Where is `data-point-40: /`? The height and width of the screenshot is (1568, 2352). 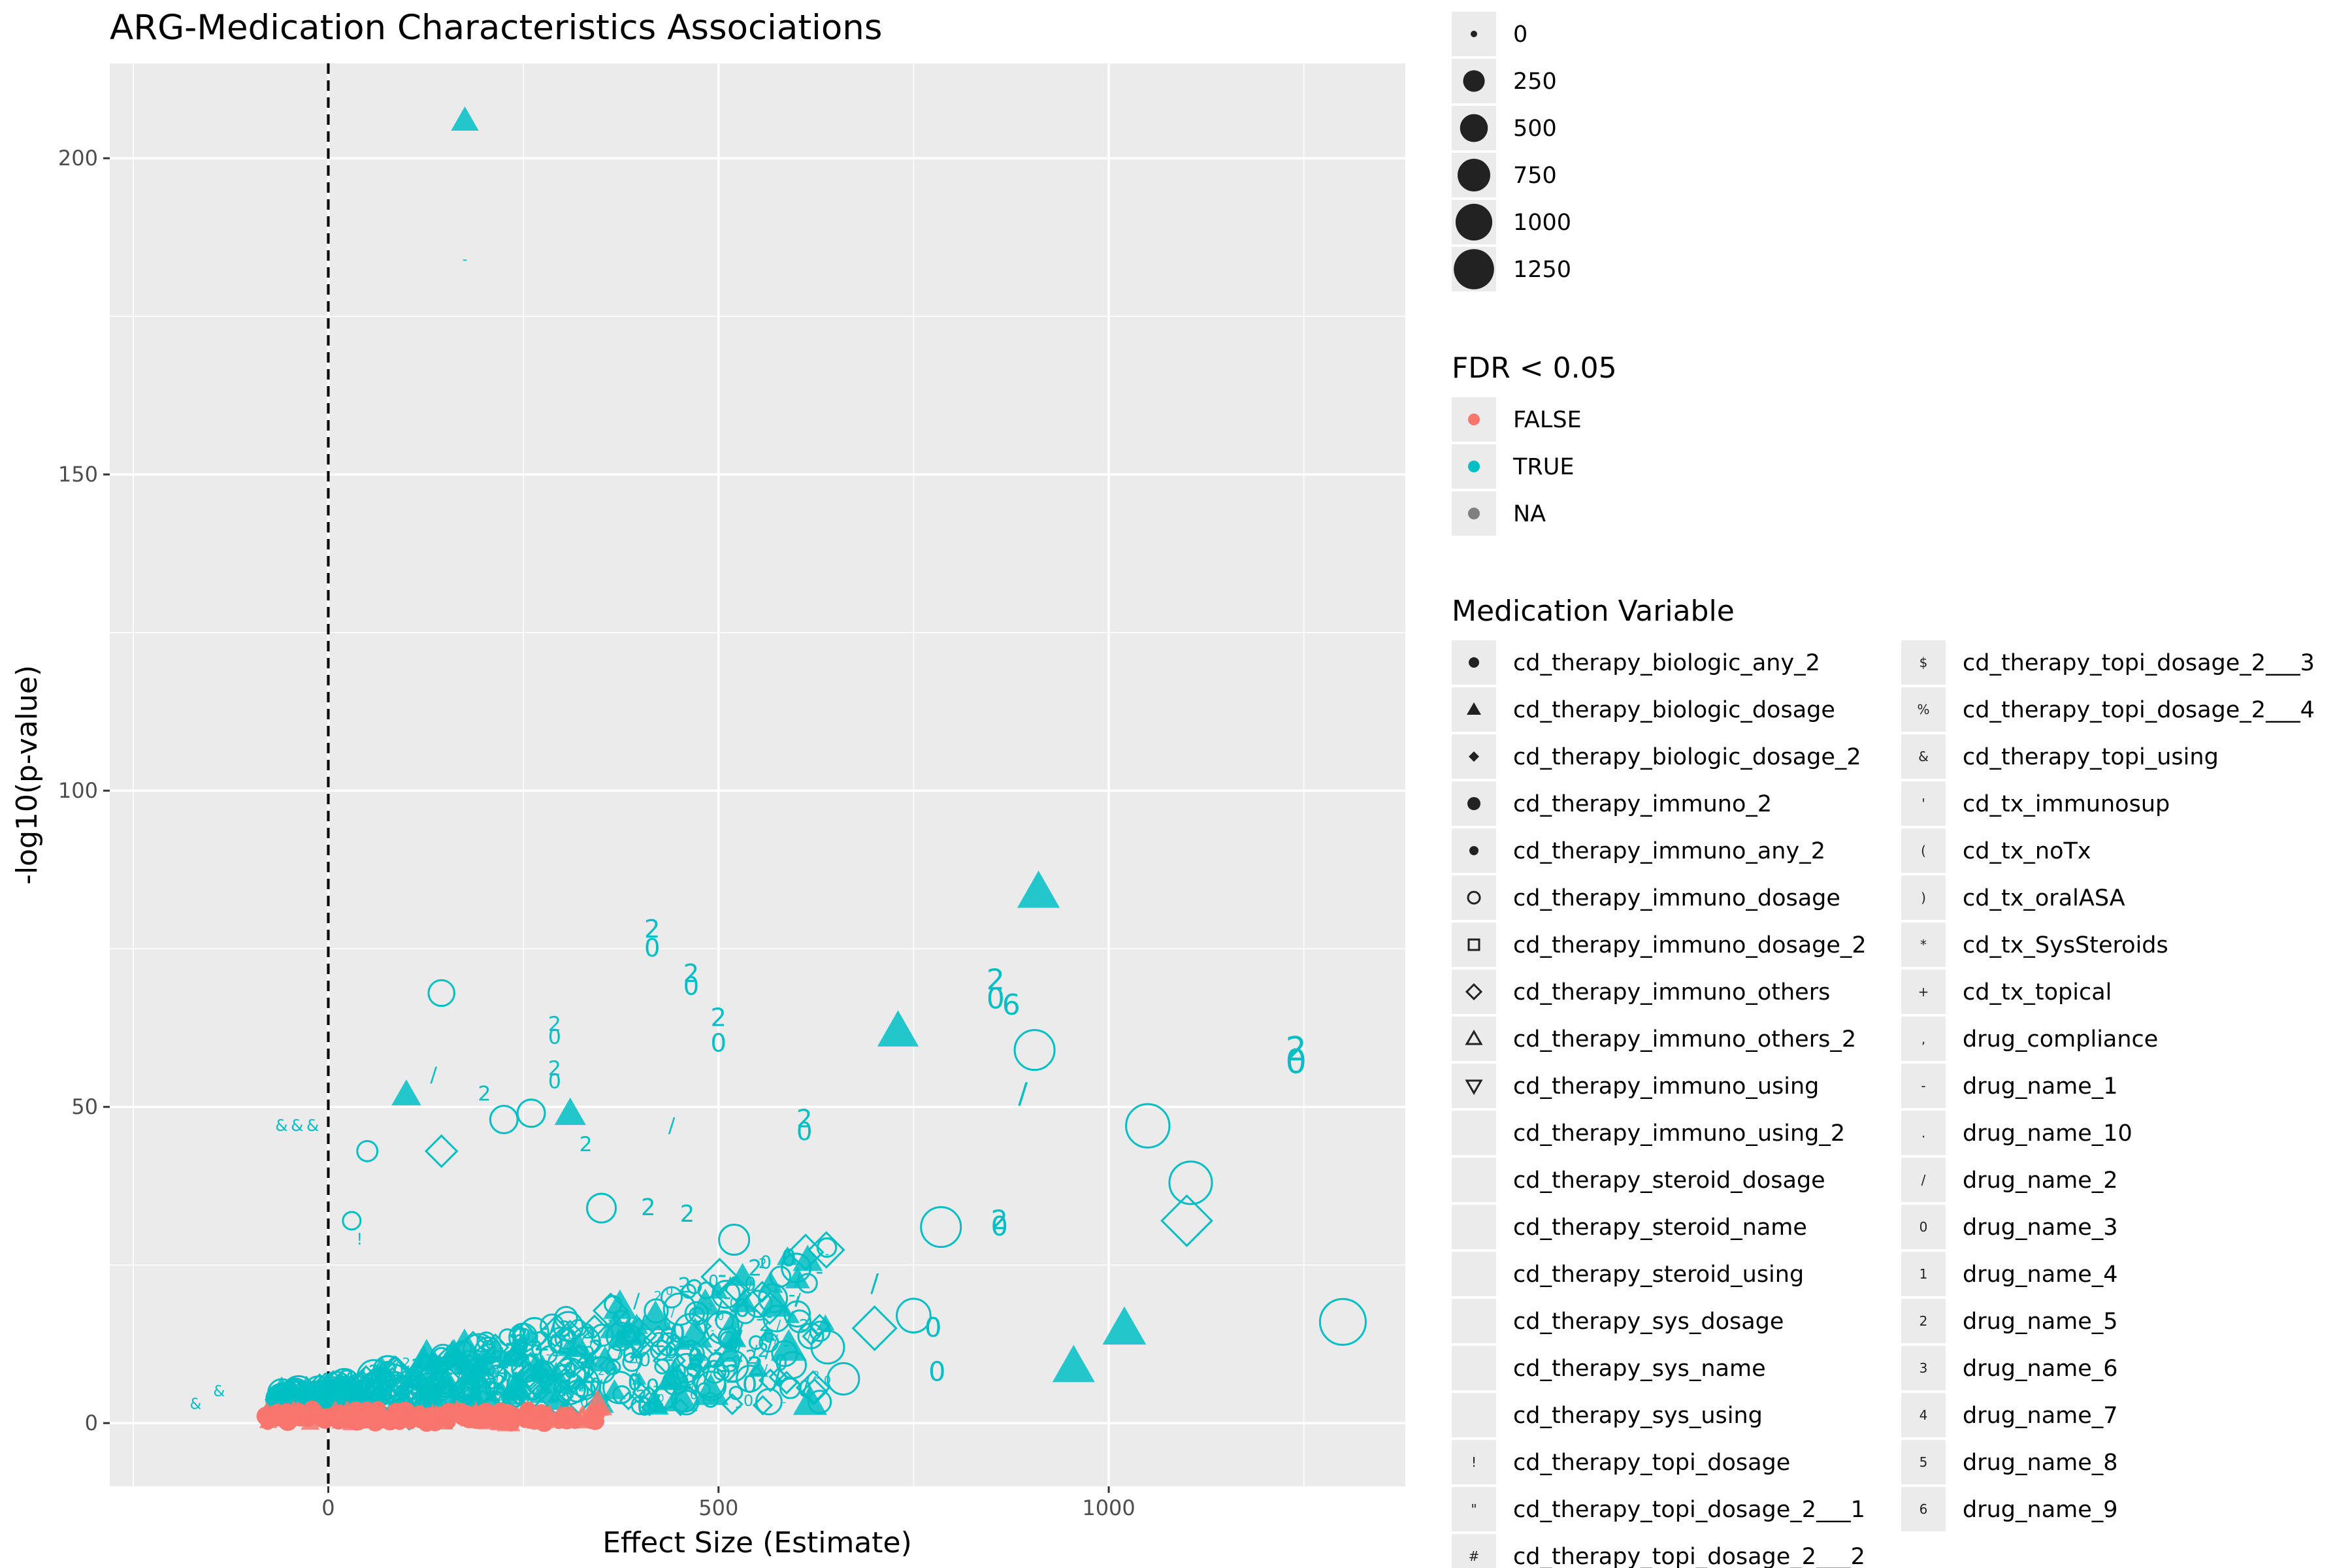
data-point-40: / is located at coordinates (1023, 1094).